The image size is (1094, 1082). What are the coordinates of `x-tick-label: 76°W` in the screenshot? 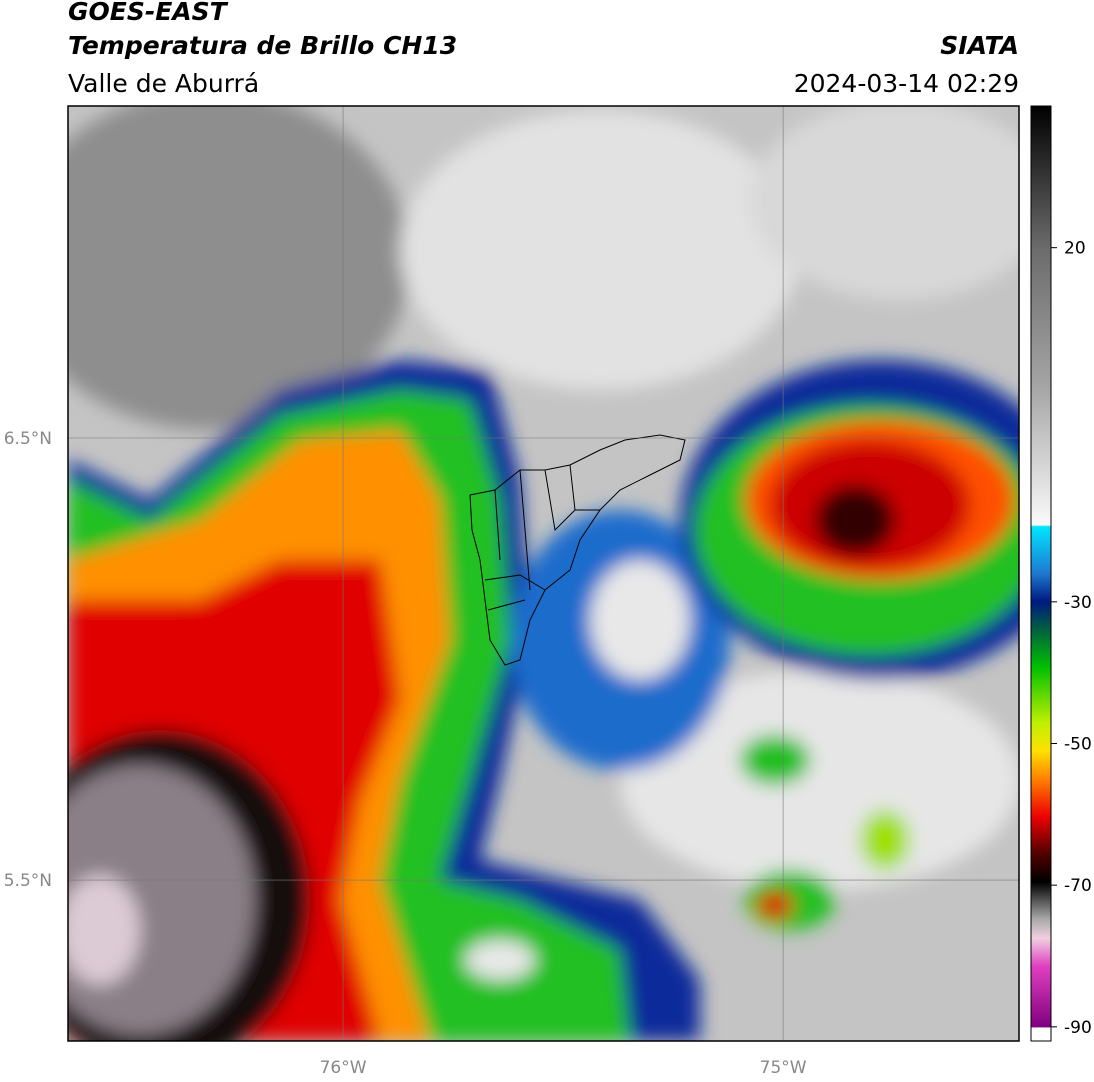 It's located at (343, 1068).